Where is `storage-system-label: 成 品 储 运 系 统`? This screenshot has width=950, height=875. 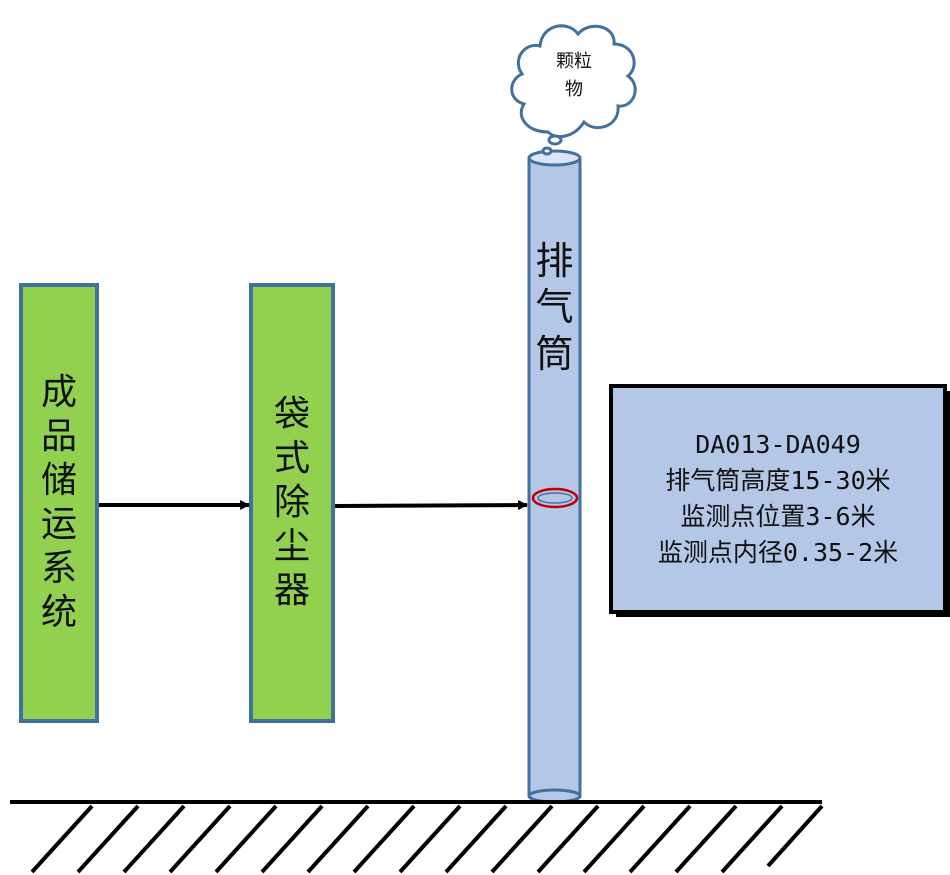 storage-system-label: 成 品 储 运 系 统 is located at coordinates (59, 503).